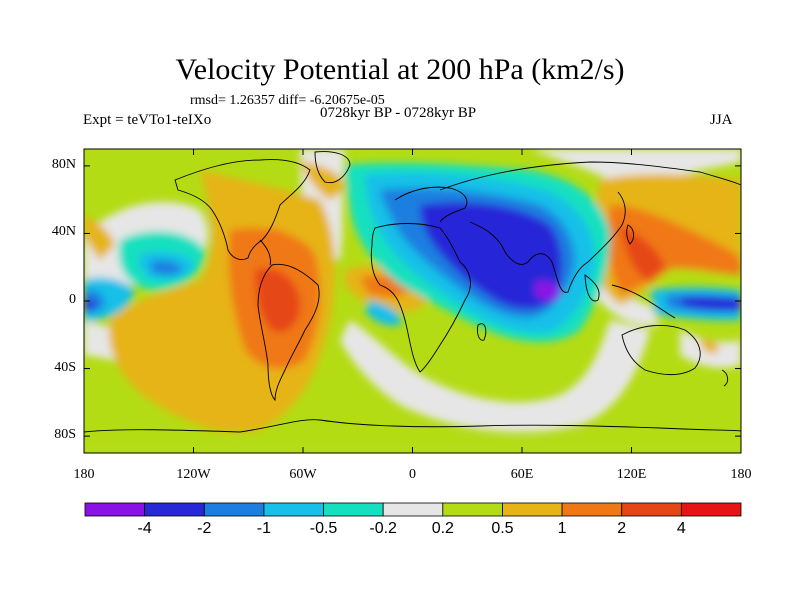 This screenshot has width=800, height=600. What do you see at coordinates (622, 528) in the screenshot?
I see `colorbar-label: 2` at bounding box center [622, 528].